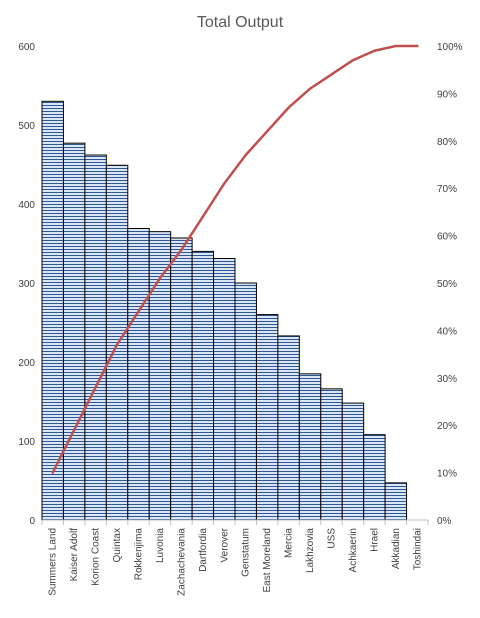 This screenshot has width=480, height=618. I want to click on y2-tick-label: 80%, so click(447, 142).